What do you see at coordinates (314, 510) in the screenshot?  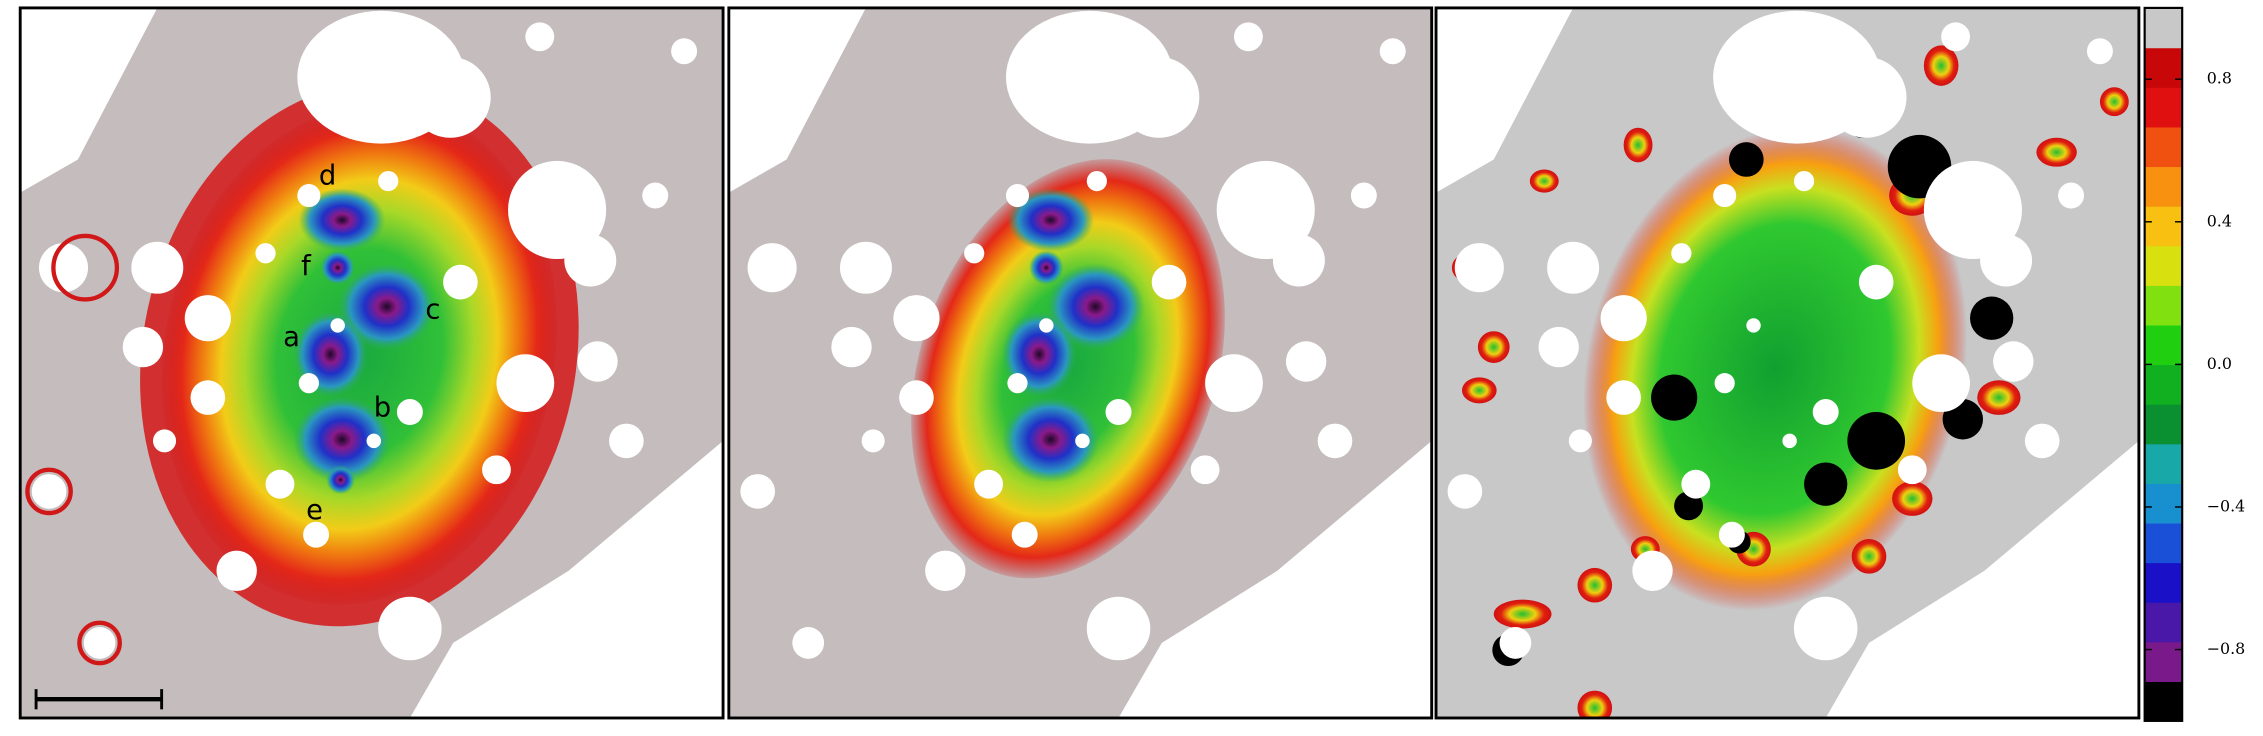 I see `component-label: e` at bounding box center [314, 510].